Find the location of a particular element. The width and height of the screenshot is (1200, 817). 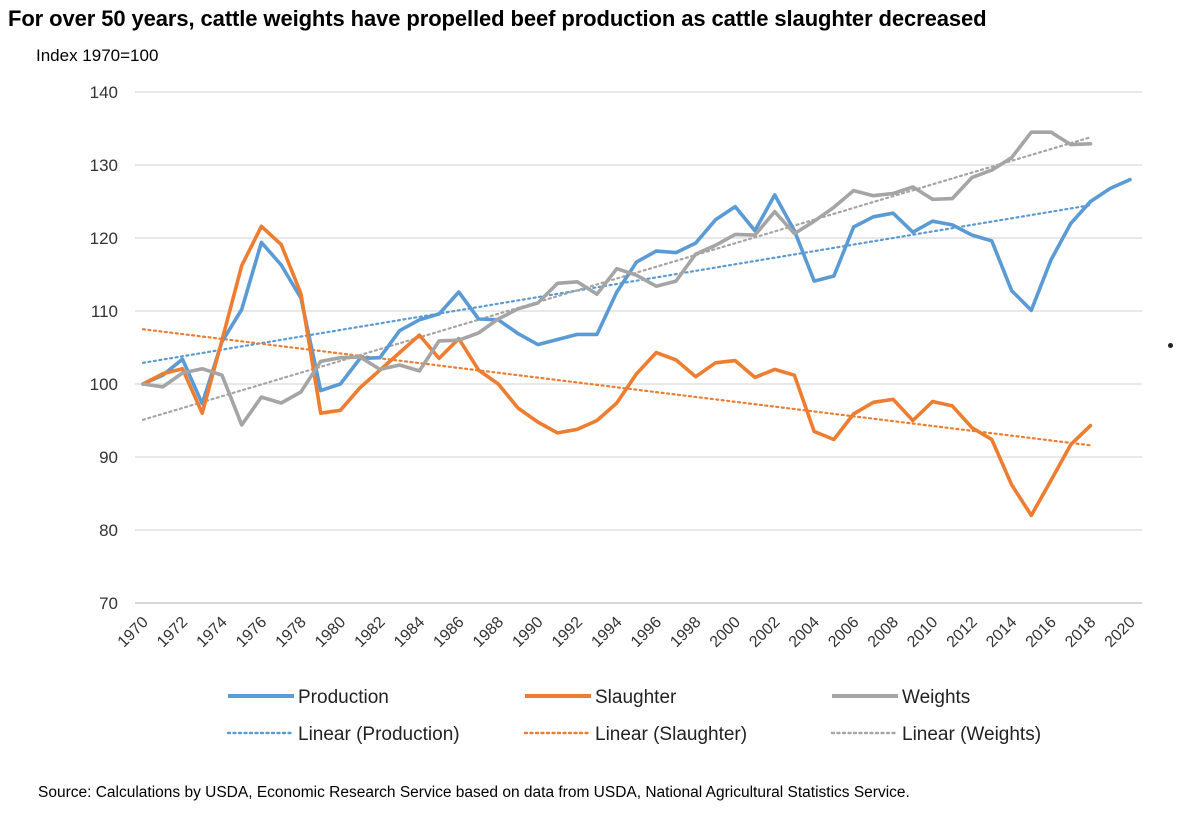

y-tick-label: 90 is located at coordinates (108, 457).